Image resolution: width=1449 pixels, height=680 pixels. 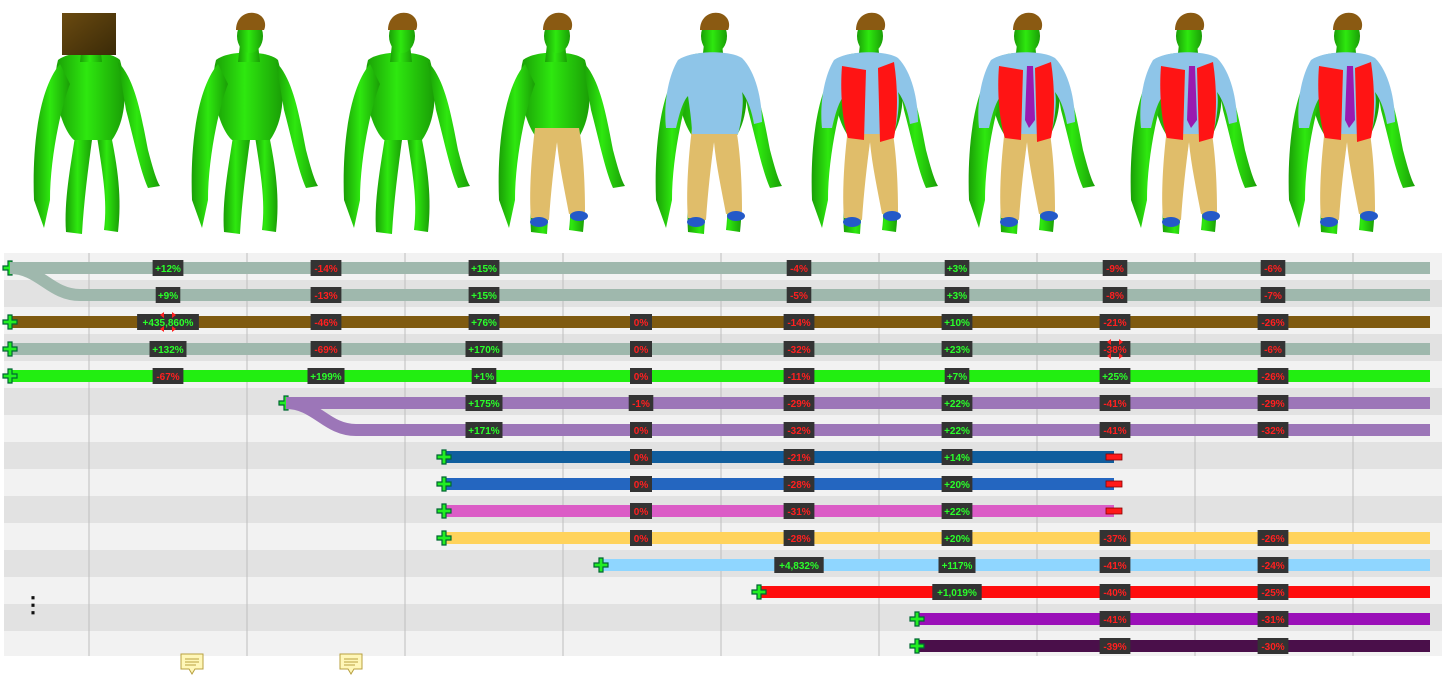 What do you see at coordinates (1114, 350) in the screenshot?
I see `svg-text: -38%` at bounding box center [1114, 350].